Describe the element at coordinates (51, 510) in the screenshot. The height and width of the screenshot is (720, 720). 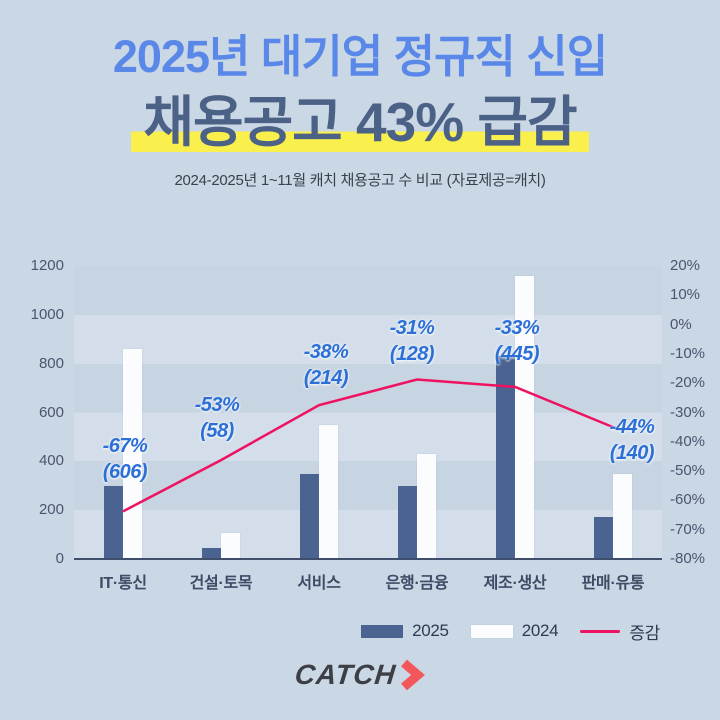
I see `y-axis-tick-label: 200` at that location.